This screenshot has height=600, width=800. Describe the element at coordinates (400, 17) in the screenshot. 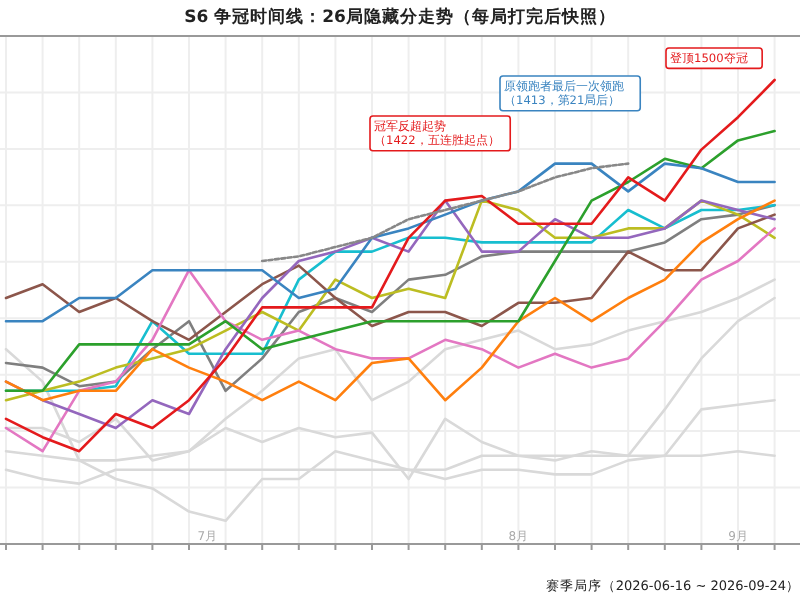

I see `chart-title: S6 争冠时间线：26局隐藏分走势（每局打完后快照）` at that location.